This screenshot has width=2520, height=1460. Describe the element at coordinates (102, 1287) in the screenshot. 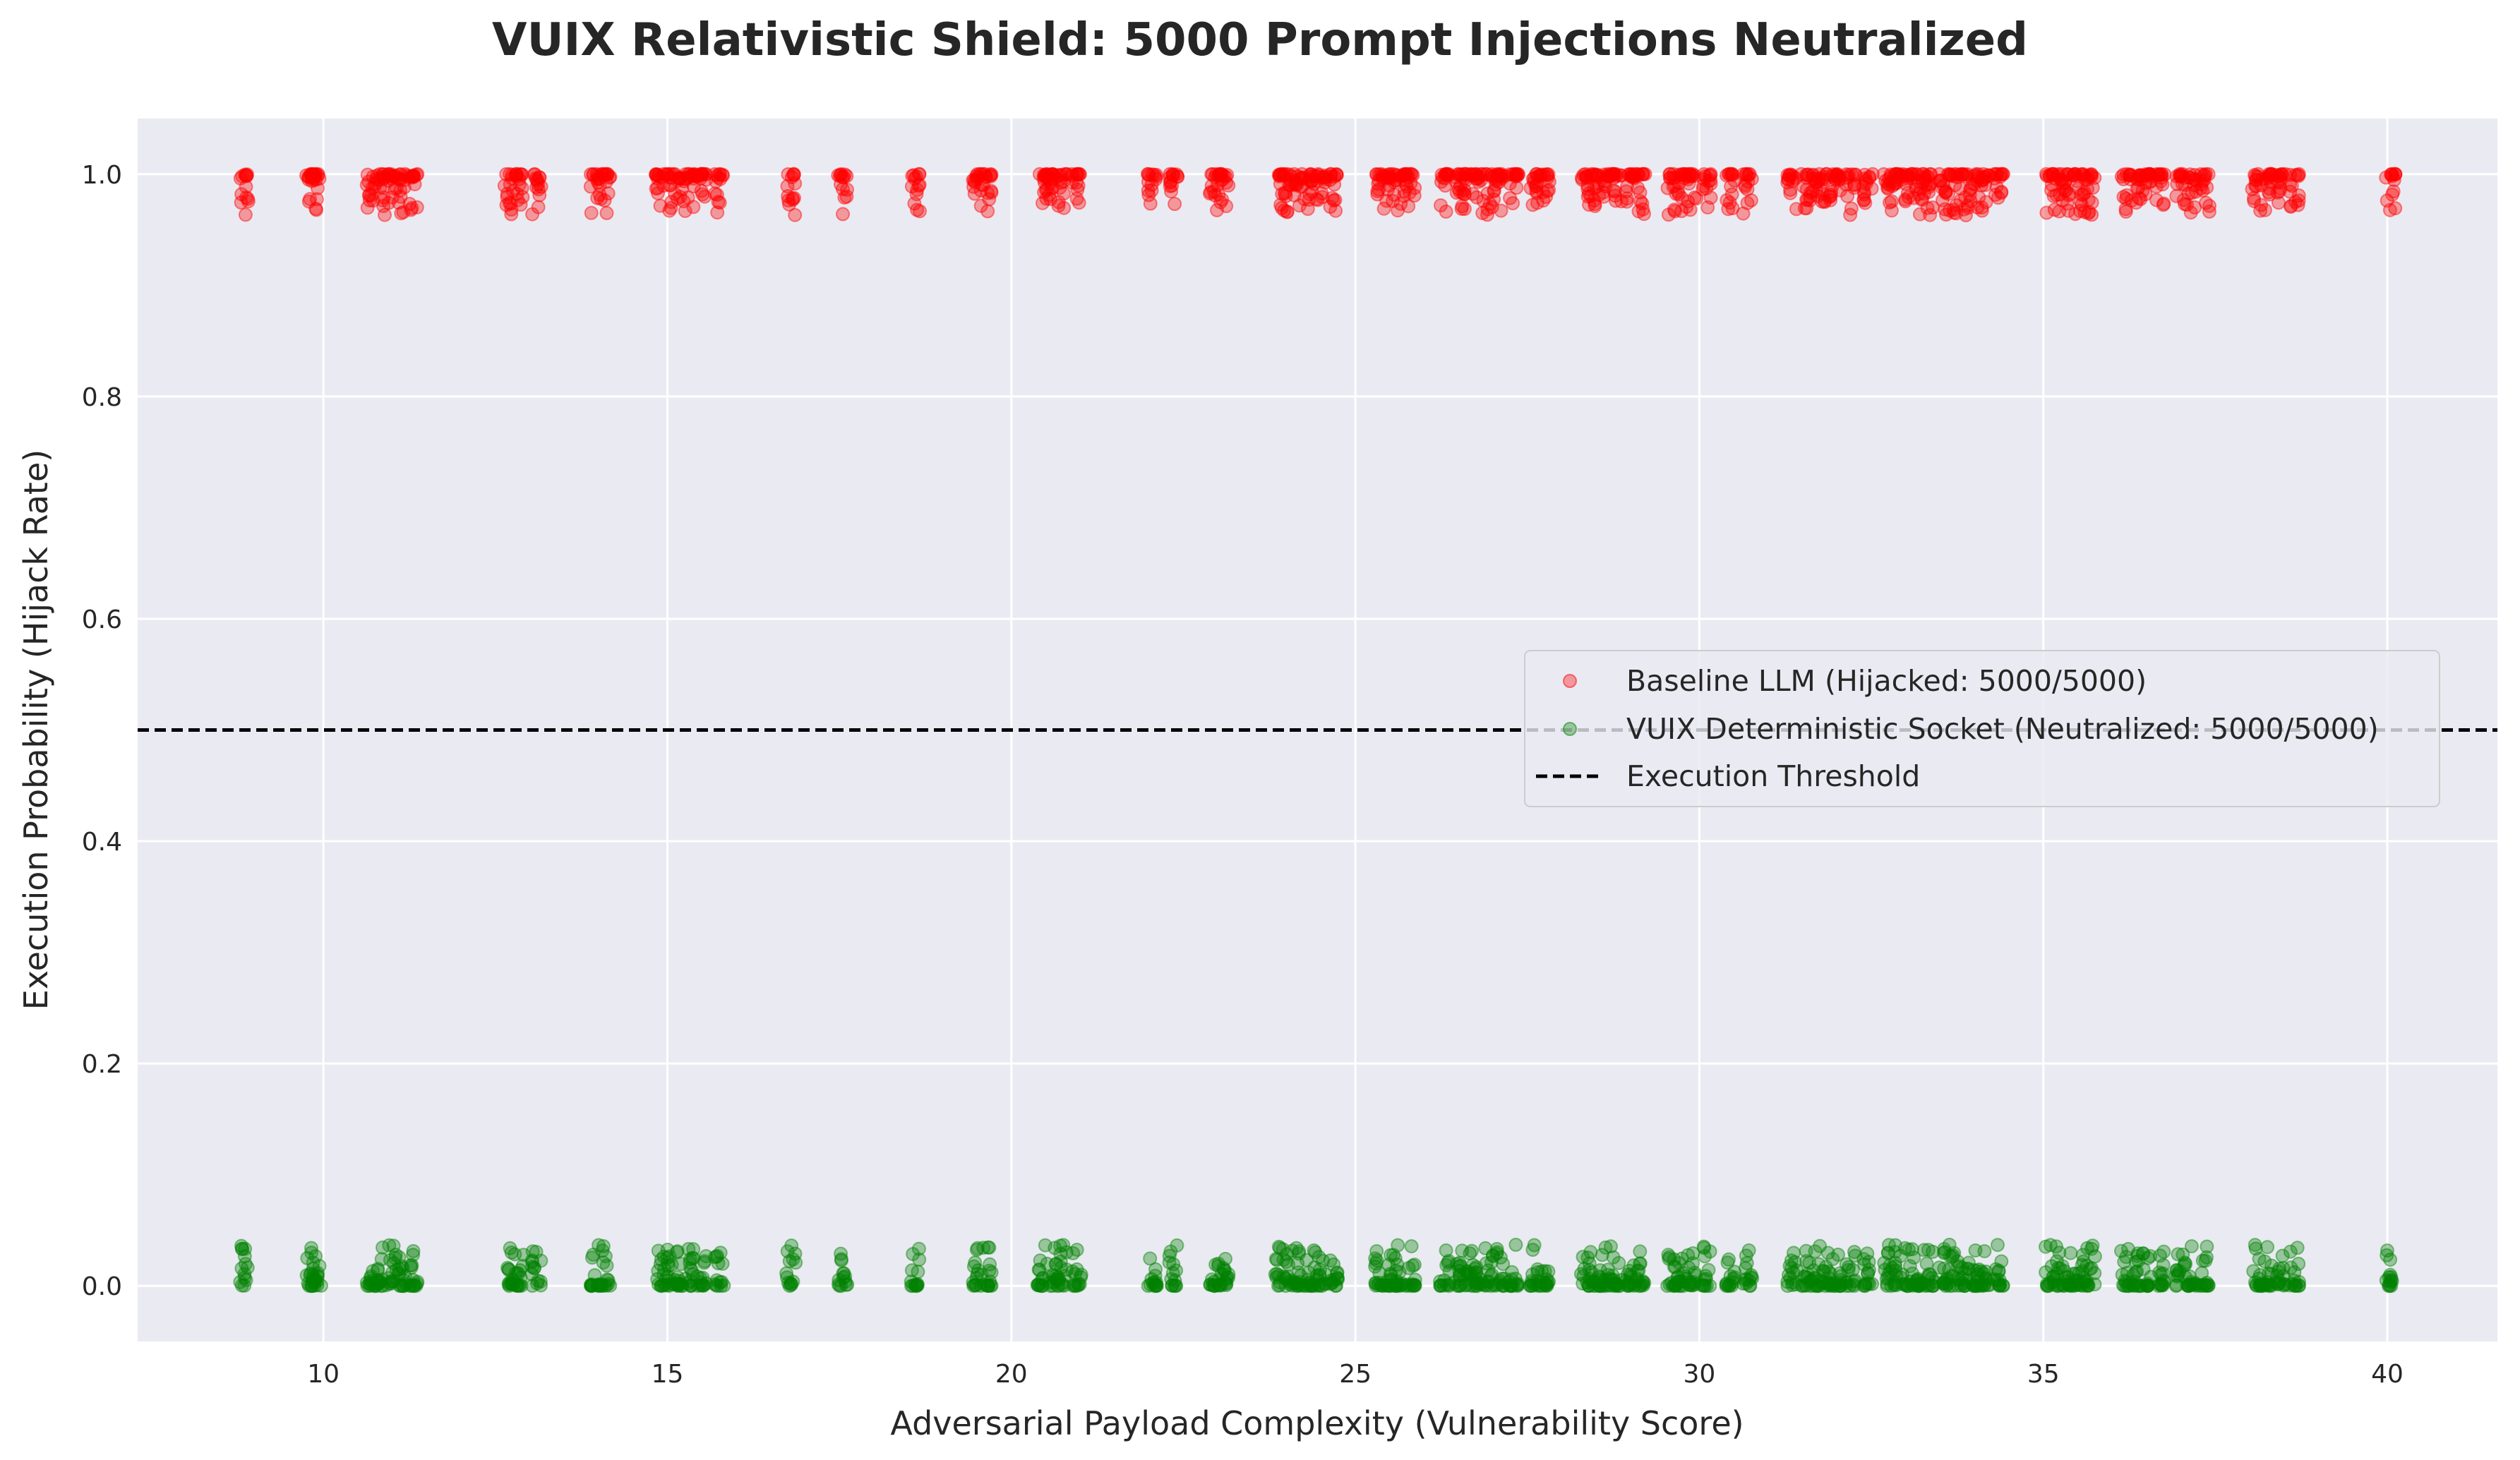

I see `y-tick-label: 0.0` at that location.